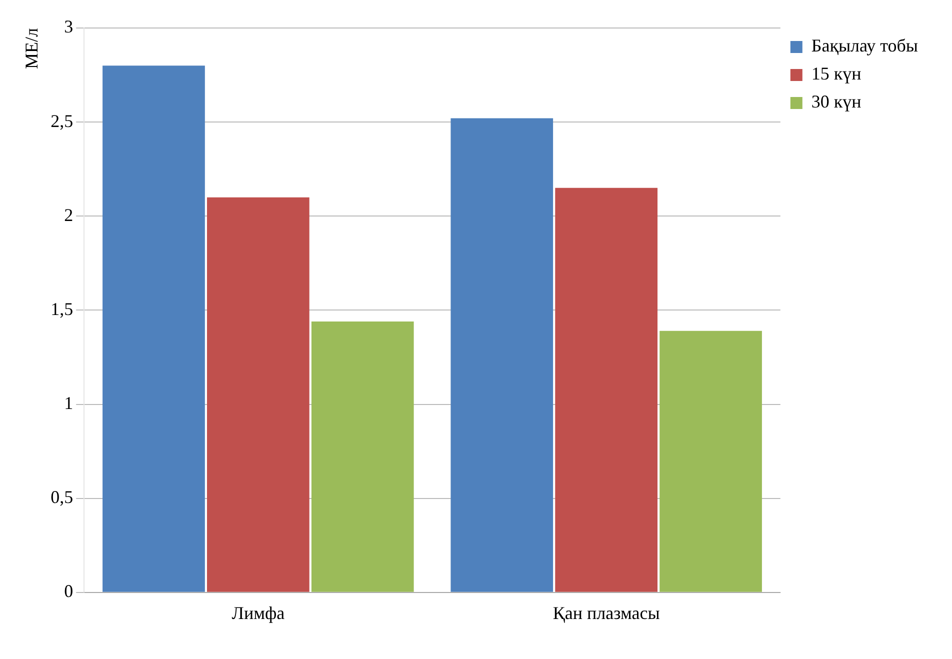 The width and height of the screenshot is (952, 659). What do you see at coordinates (69, 26) in the screenshot?
I see `y-tick-label: 3` at bounding box center [69, 26].